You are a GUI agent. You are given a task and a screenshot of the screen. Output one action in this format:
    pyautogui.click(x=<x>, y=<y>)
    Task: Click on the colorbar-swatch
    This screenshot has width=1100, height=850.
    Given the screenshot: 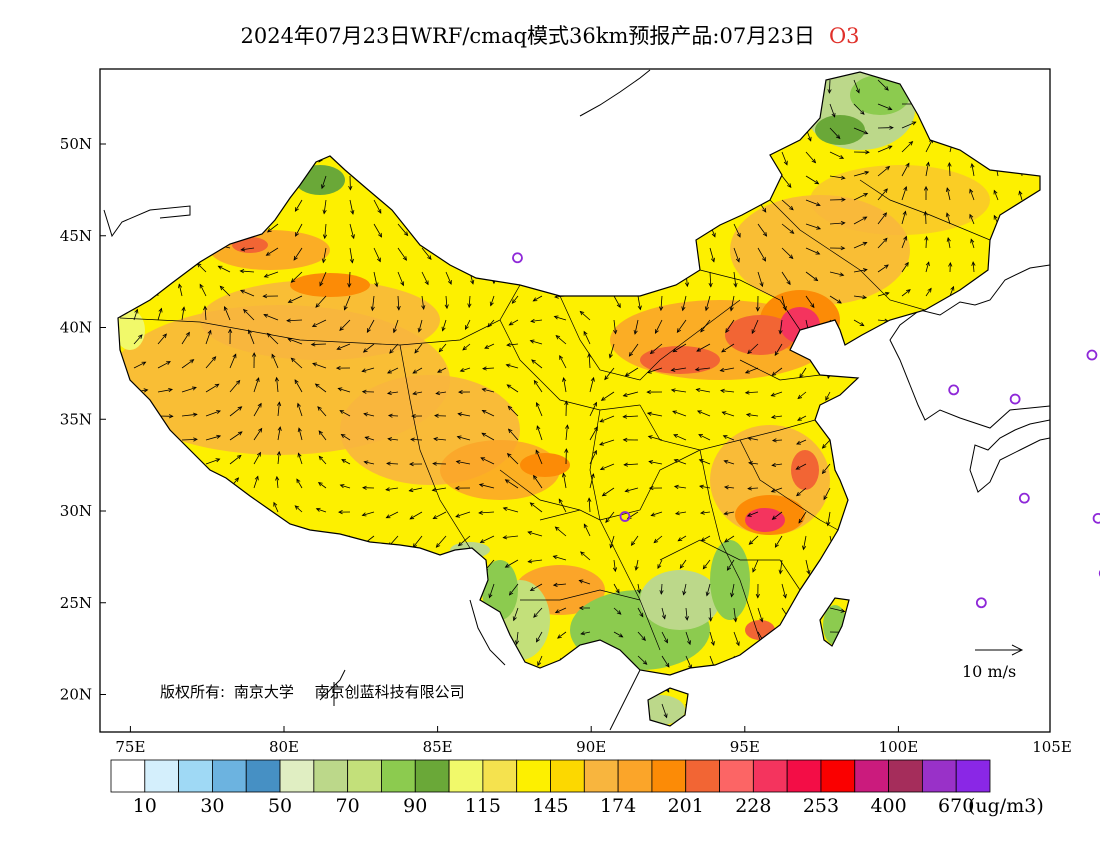 What is the action you would take?
    pyautogui.click(x=905, y=776)
    